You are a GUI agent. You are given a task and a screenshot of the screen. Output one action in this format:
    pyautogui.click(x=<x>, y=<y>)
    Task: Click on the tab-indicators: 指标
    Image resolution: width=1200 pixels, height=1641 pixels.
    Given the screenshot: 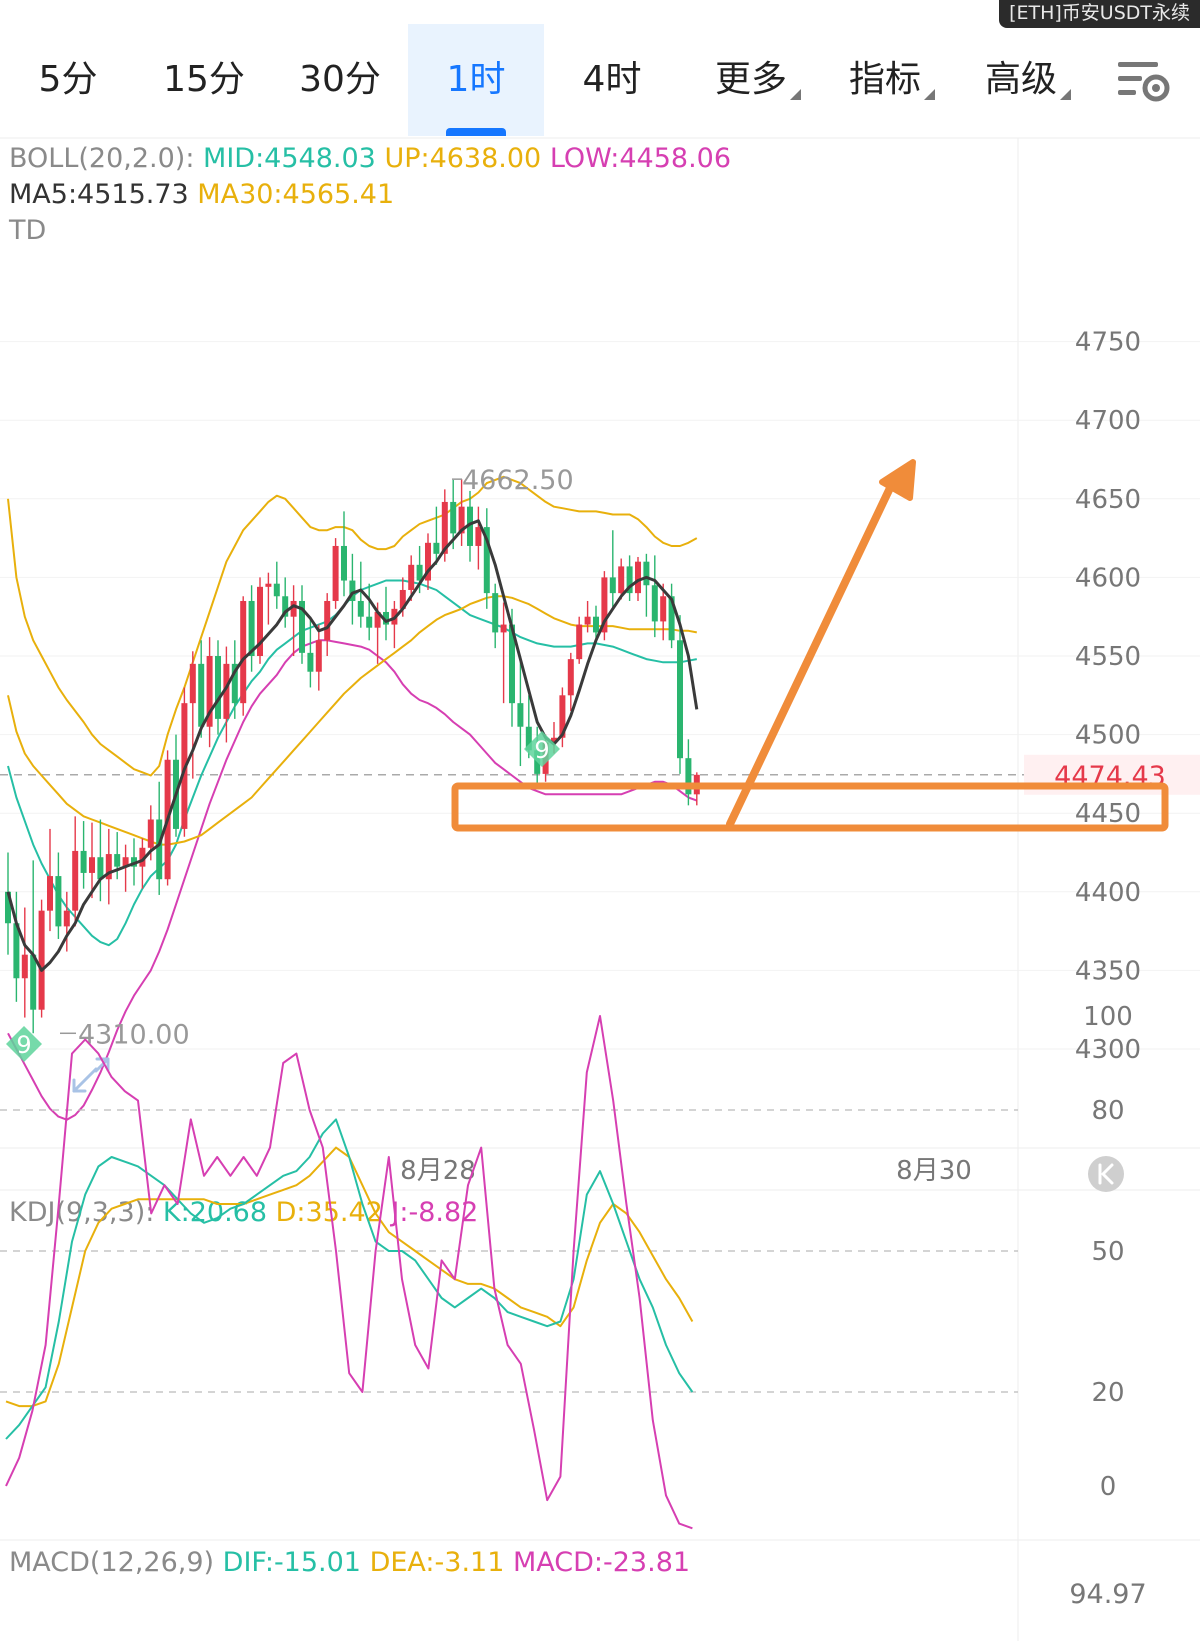 What is the action you would take?
    pyautogui.click(x=885, y=80)
    